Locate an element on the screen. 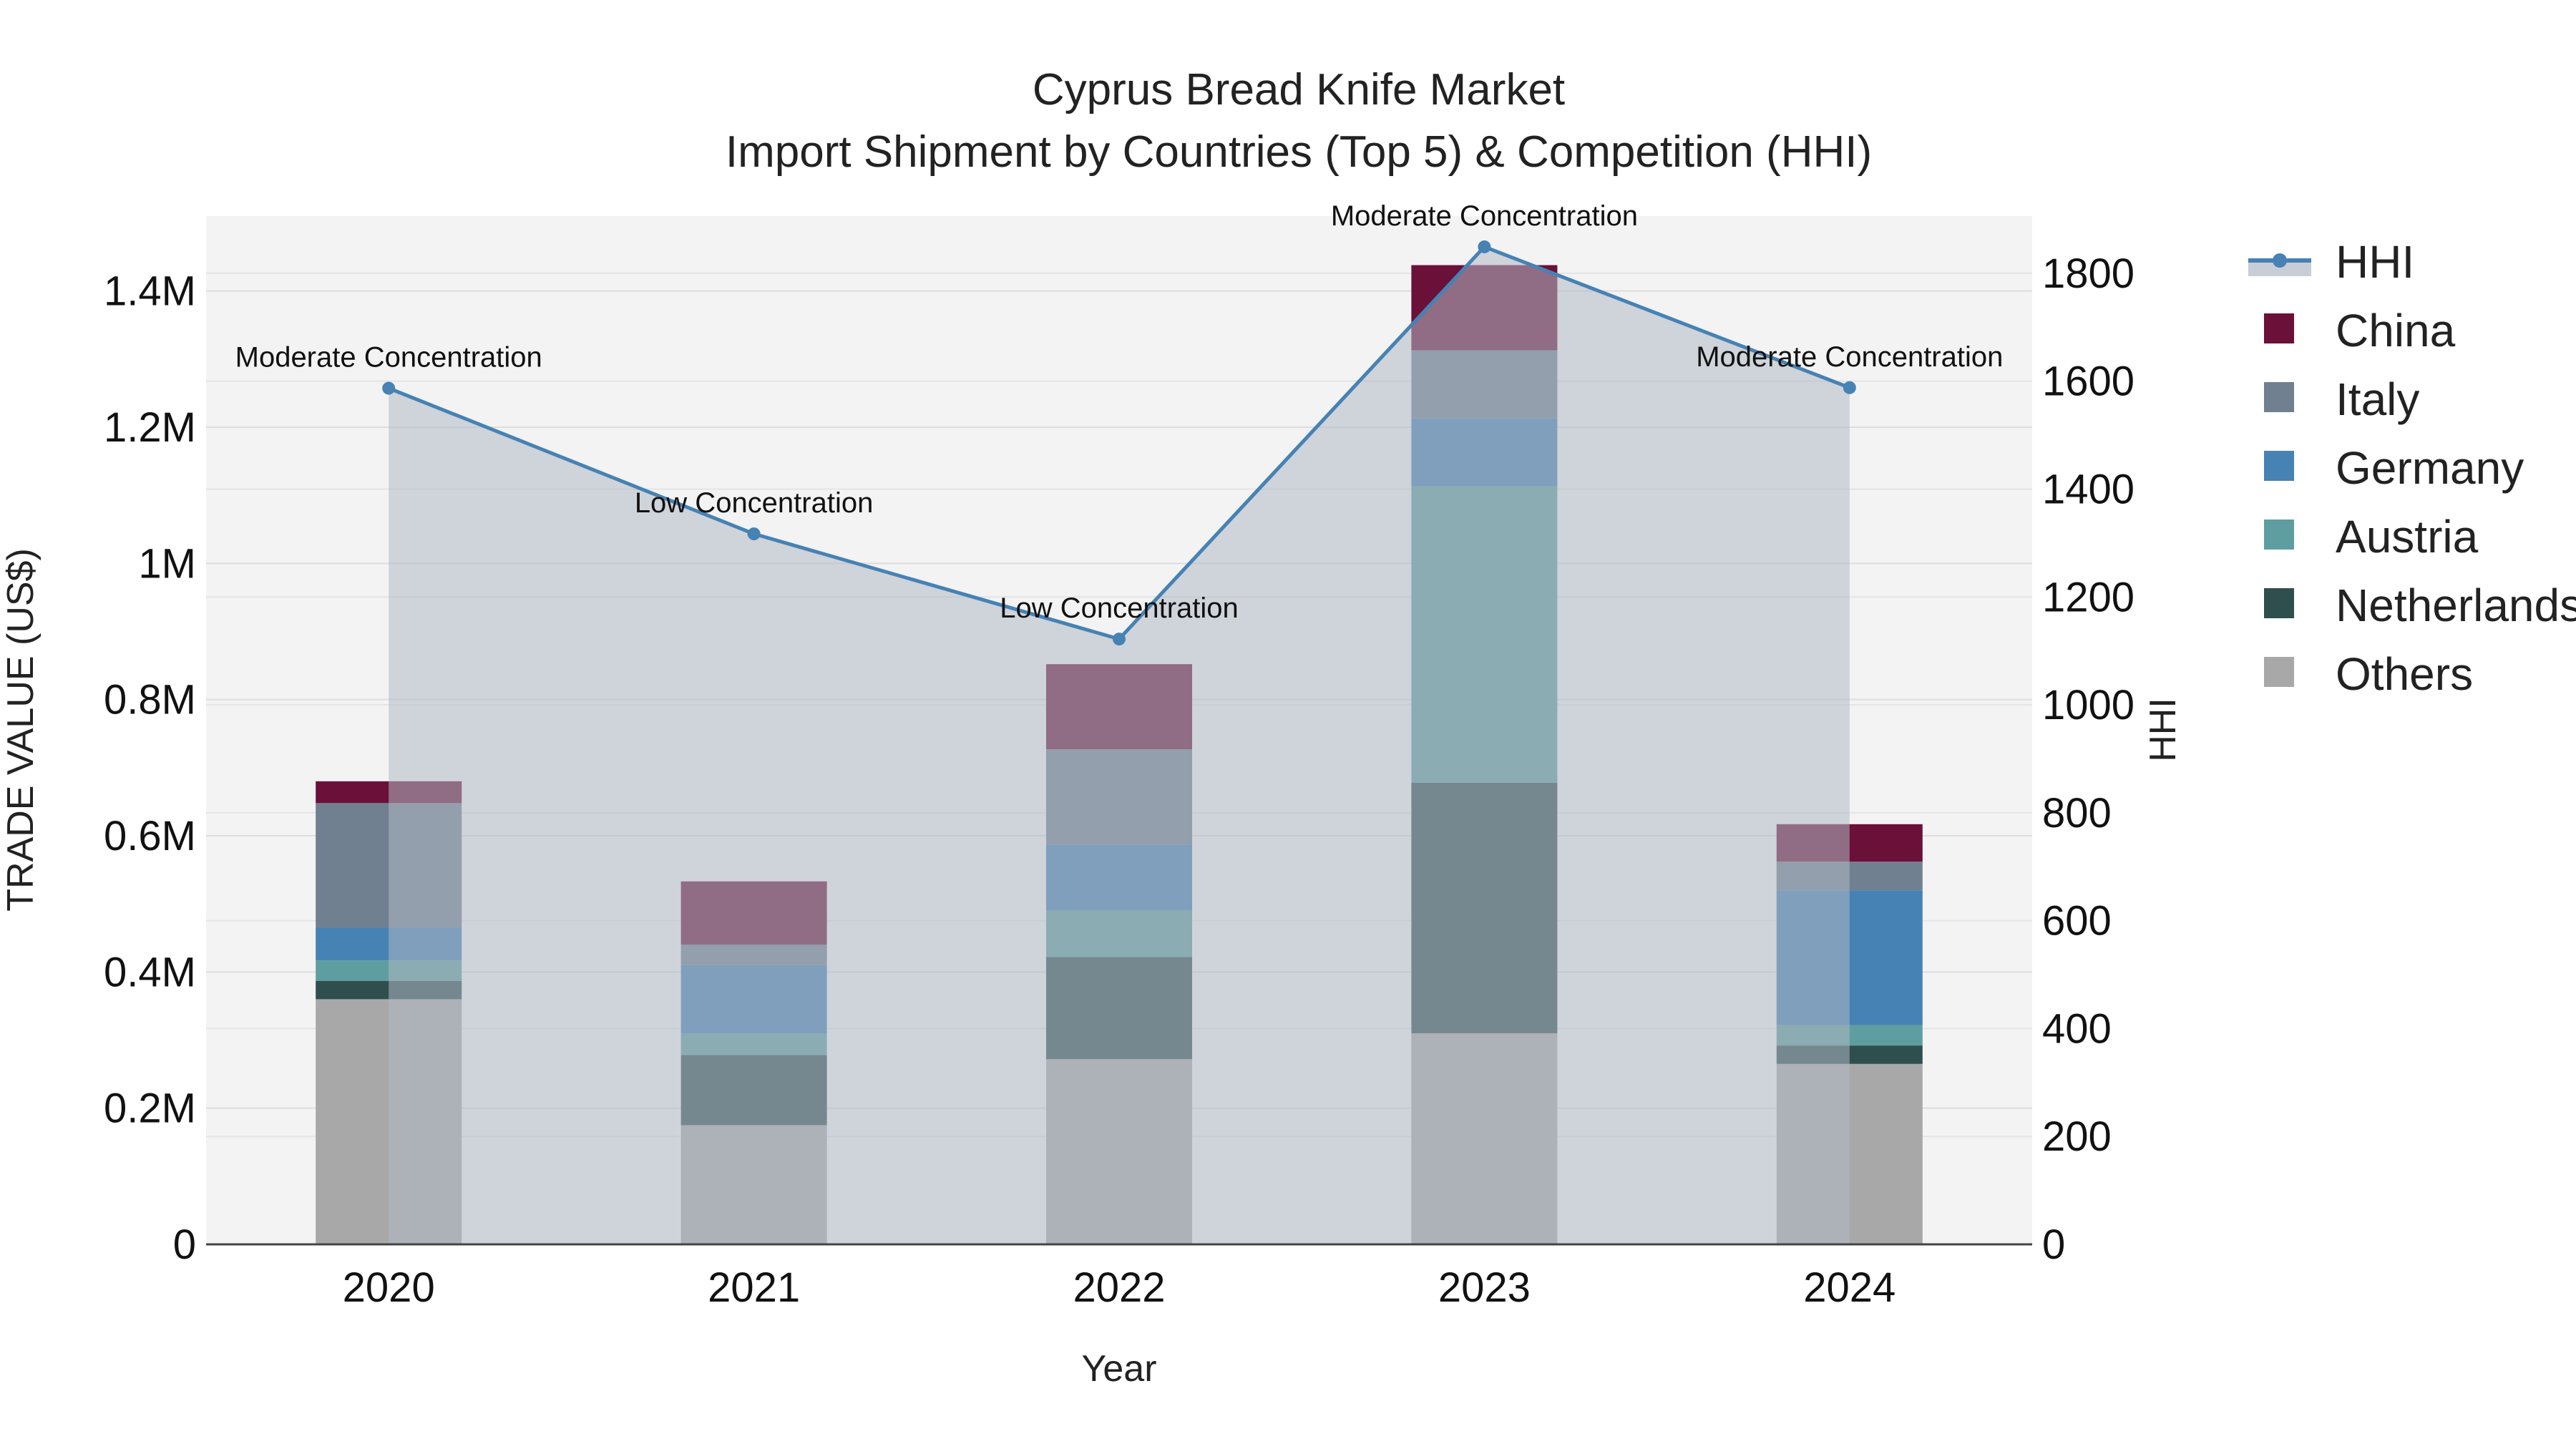  x-tick-label-2024: 2024 is located at coordinates (1849, 1287).